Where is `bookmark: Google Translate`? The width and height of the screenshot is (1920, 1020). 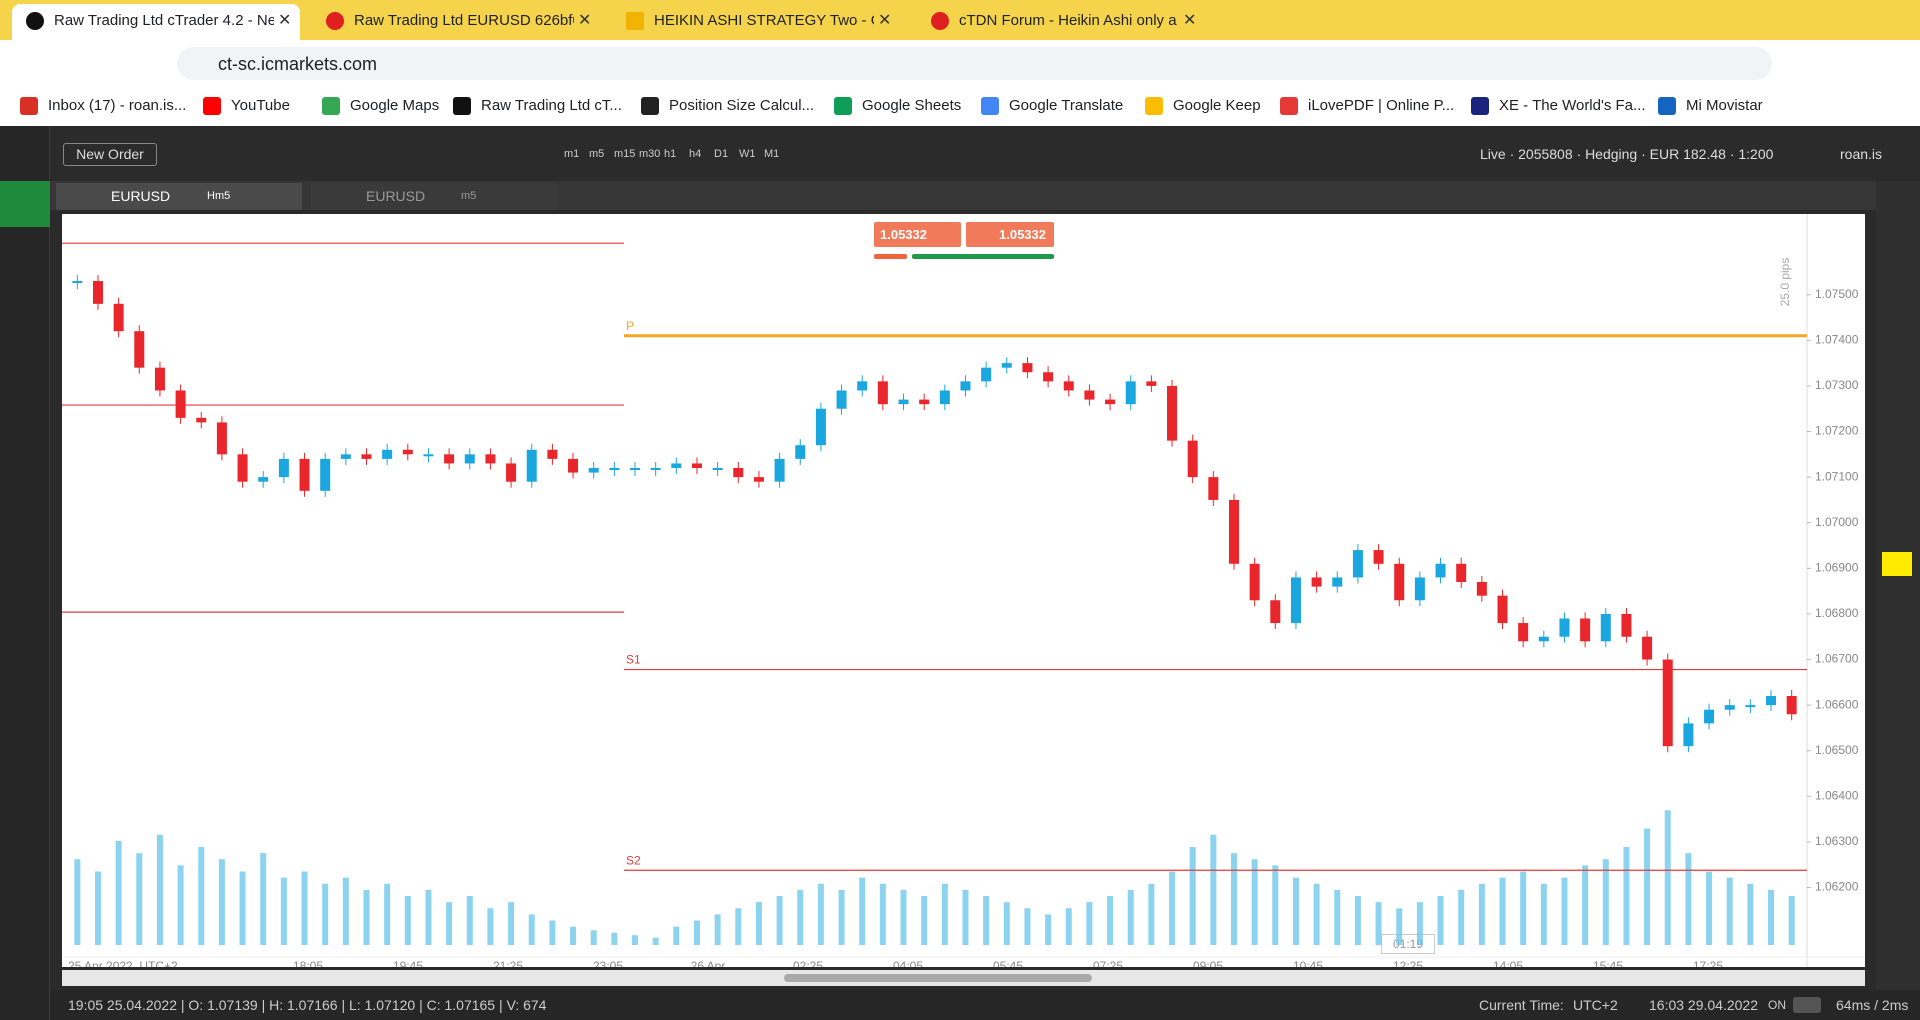 bookmark: Google Translate is located at coordinates (1066, 105).